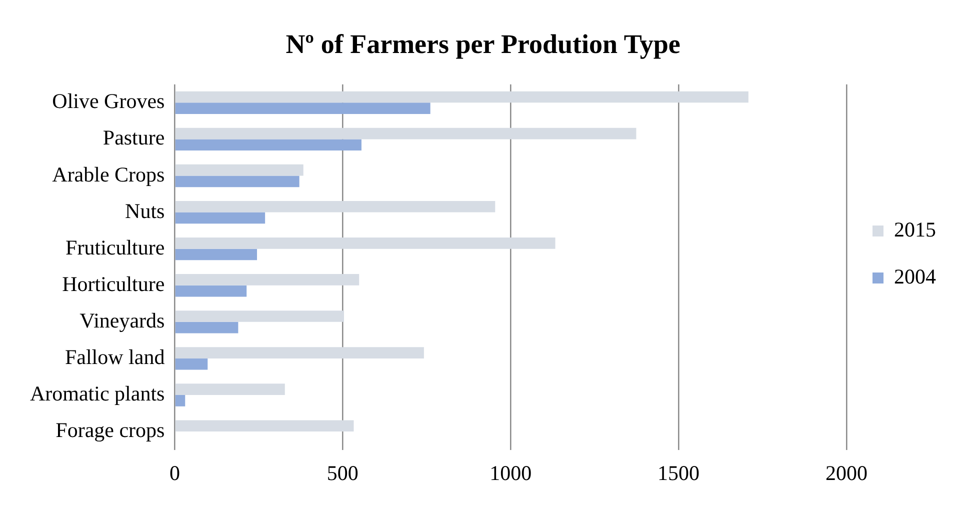 The image size is (966, 509). What do you see at coordinates (108, 174) in the screenshot?
I see `y-tick-label: Arable Crops` at bounding box center [108, 174].